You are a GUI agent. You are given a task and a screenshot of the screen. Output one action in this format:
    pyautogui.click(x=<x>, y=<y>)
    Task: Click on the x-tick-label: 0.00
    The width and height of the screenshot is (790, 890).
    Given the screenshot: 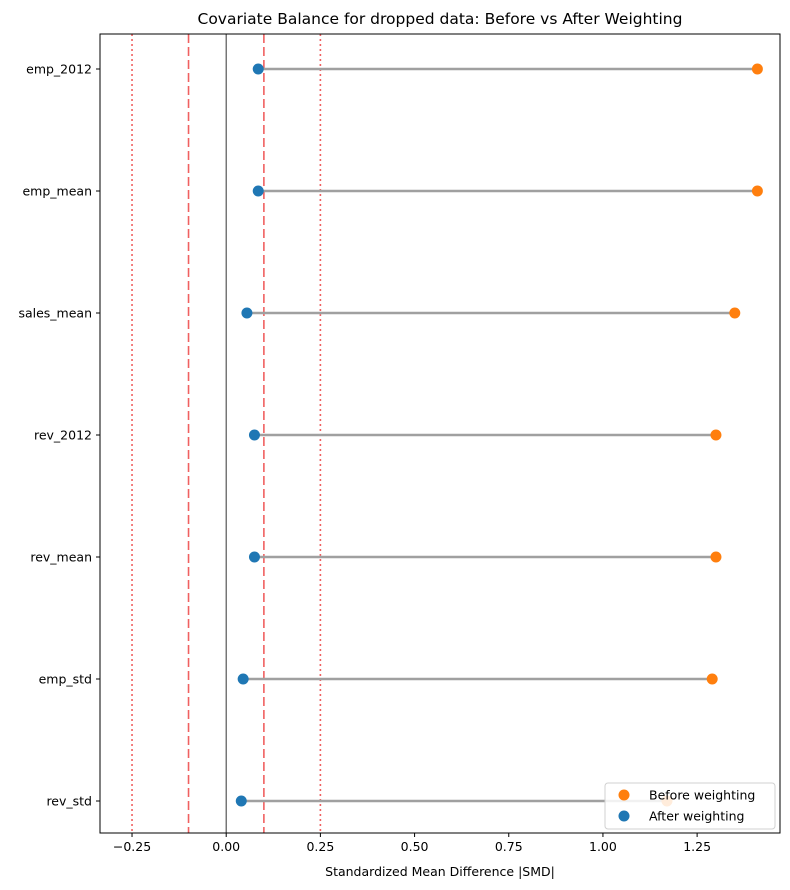 What is the action you would take?
    pyautogui.click(x=226, y=846)
    